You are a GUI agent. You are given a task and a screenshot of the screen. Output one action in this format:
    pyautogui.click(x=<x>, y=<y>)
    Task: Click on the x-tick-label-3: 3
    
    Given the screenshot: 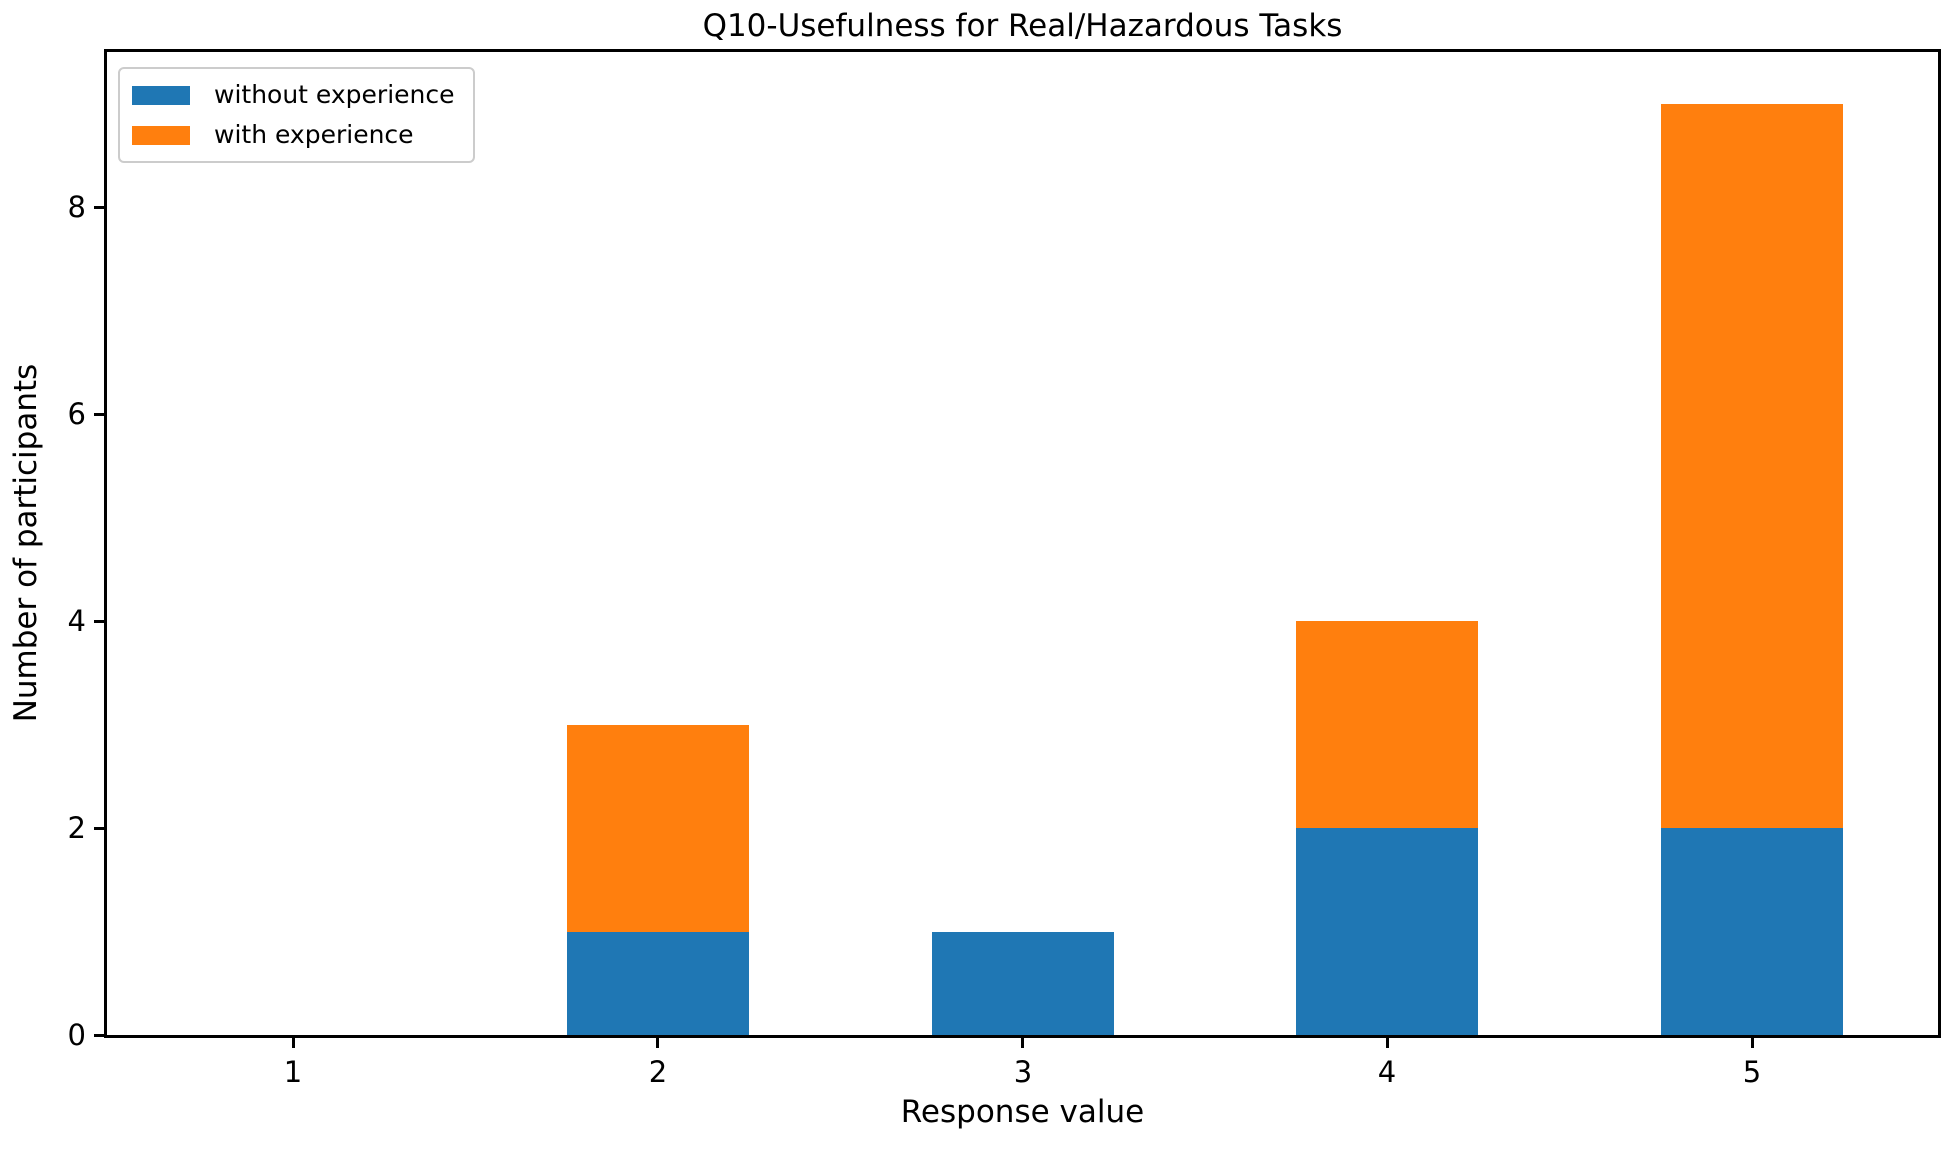 What is the action you would take?
    pyautogui.click(x=1023, y=1072)
    